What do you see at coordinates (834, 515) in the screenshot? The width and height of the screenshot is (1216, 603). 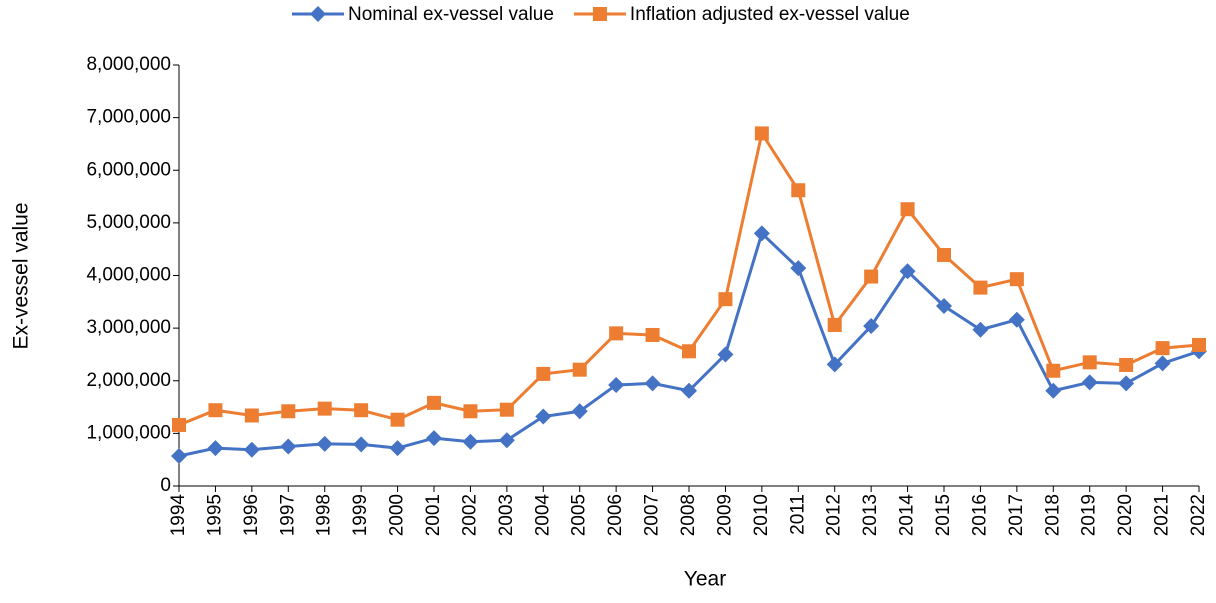 I see `x-tick-label: 2012` at bounding box center [834, 515].